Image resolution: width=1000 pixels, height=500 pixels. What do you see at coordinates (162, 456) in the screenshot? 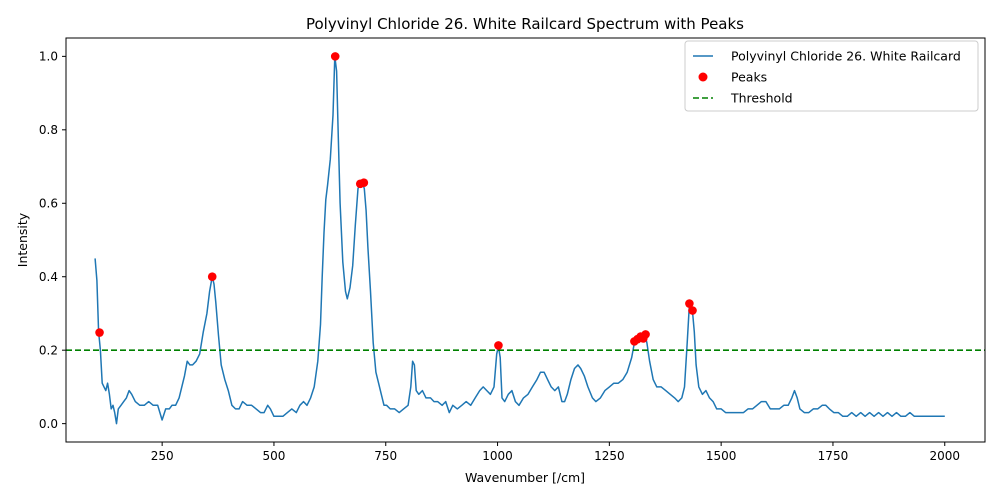
I see `x-tick-label: 250` at bounding box center [162, 456].